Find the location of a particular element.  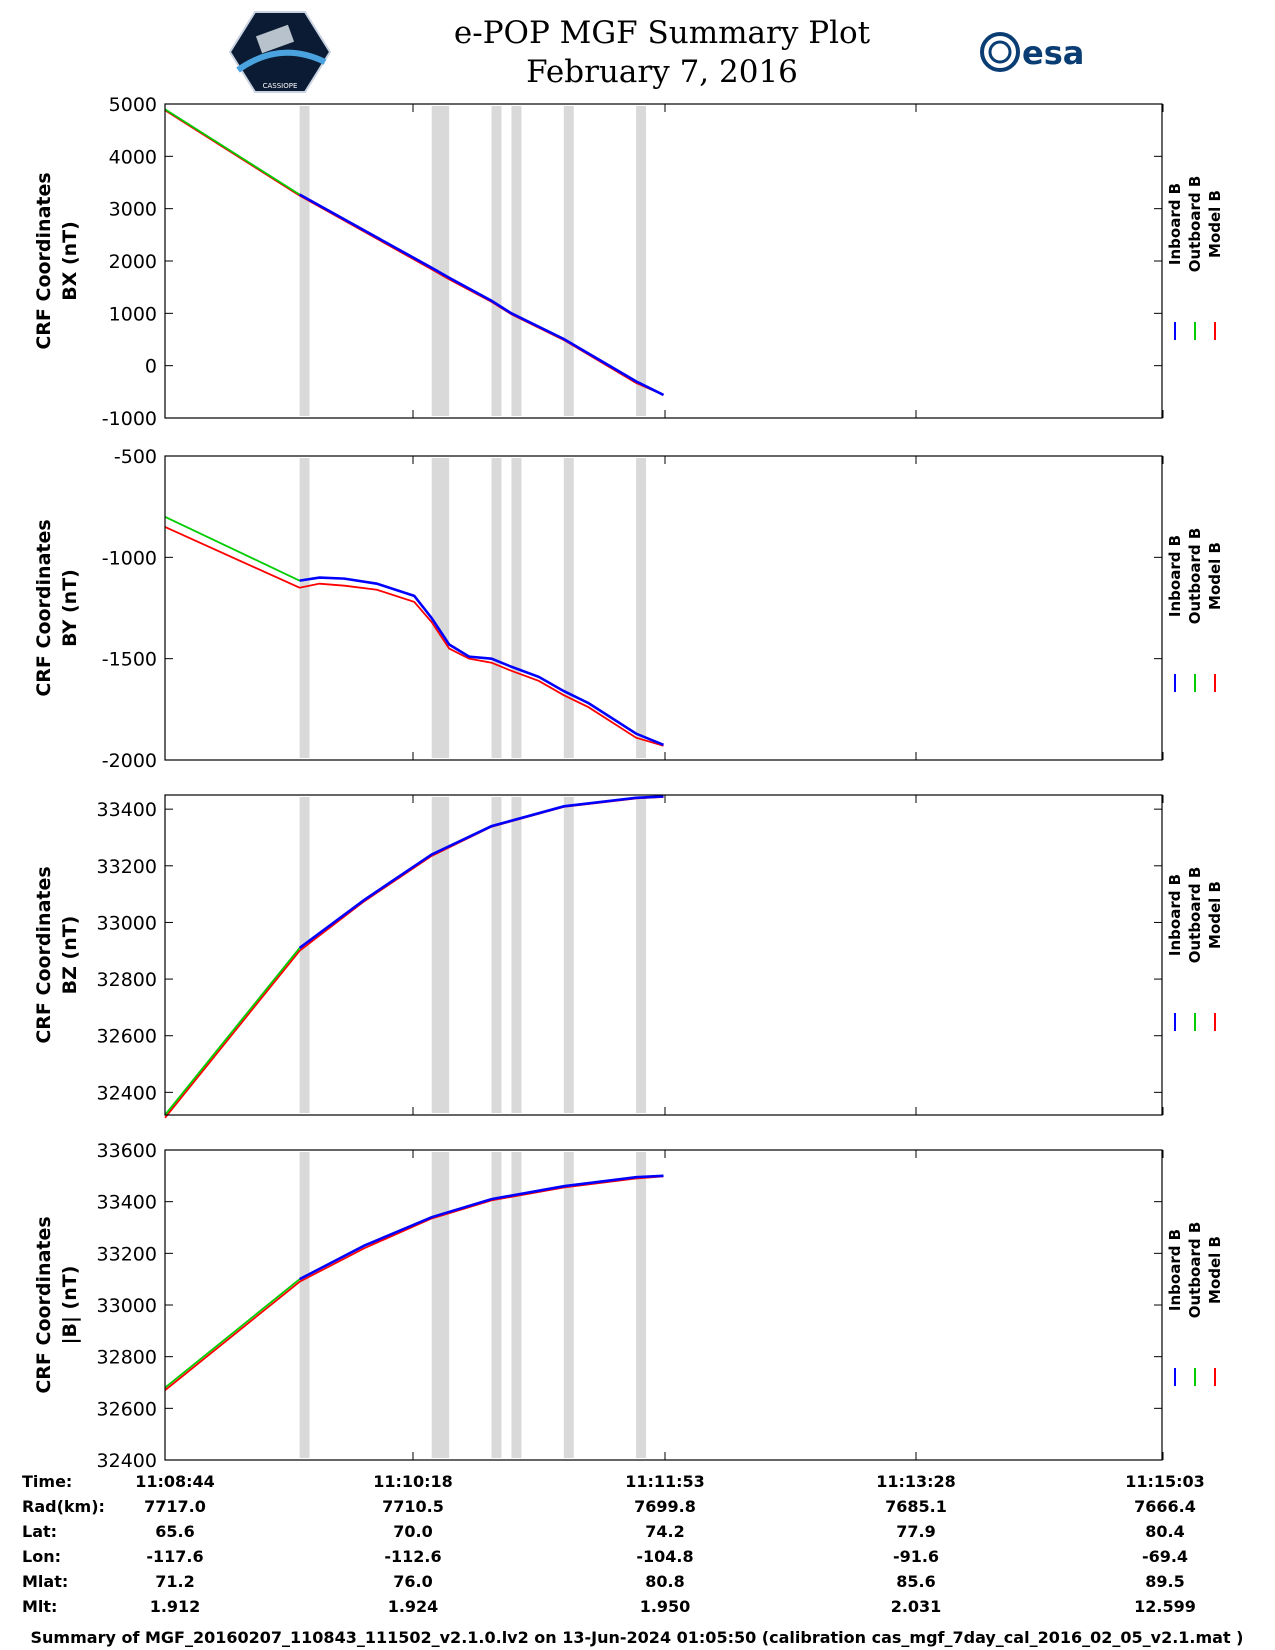

info-cell: -91.6 is located at coordinates (916, 1556).